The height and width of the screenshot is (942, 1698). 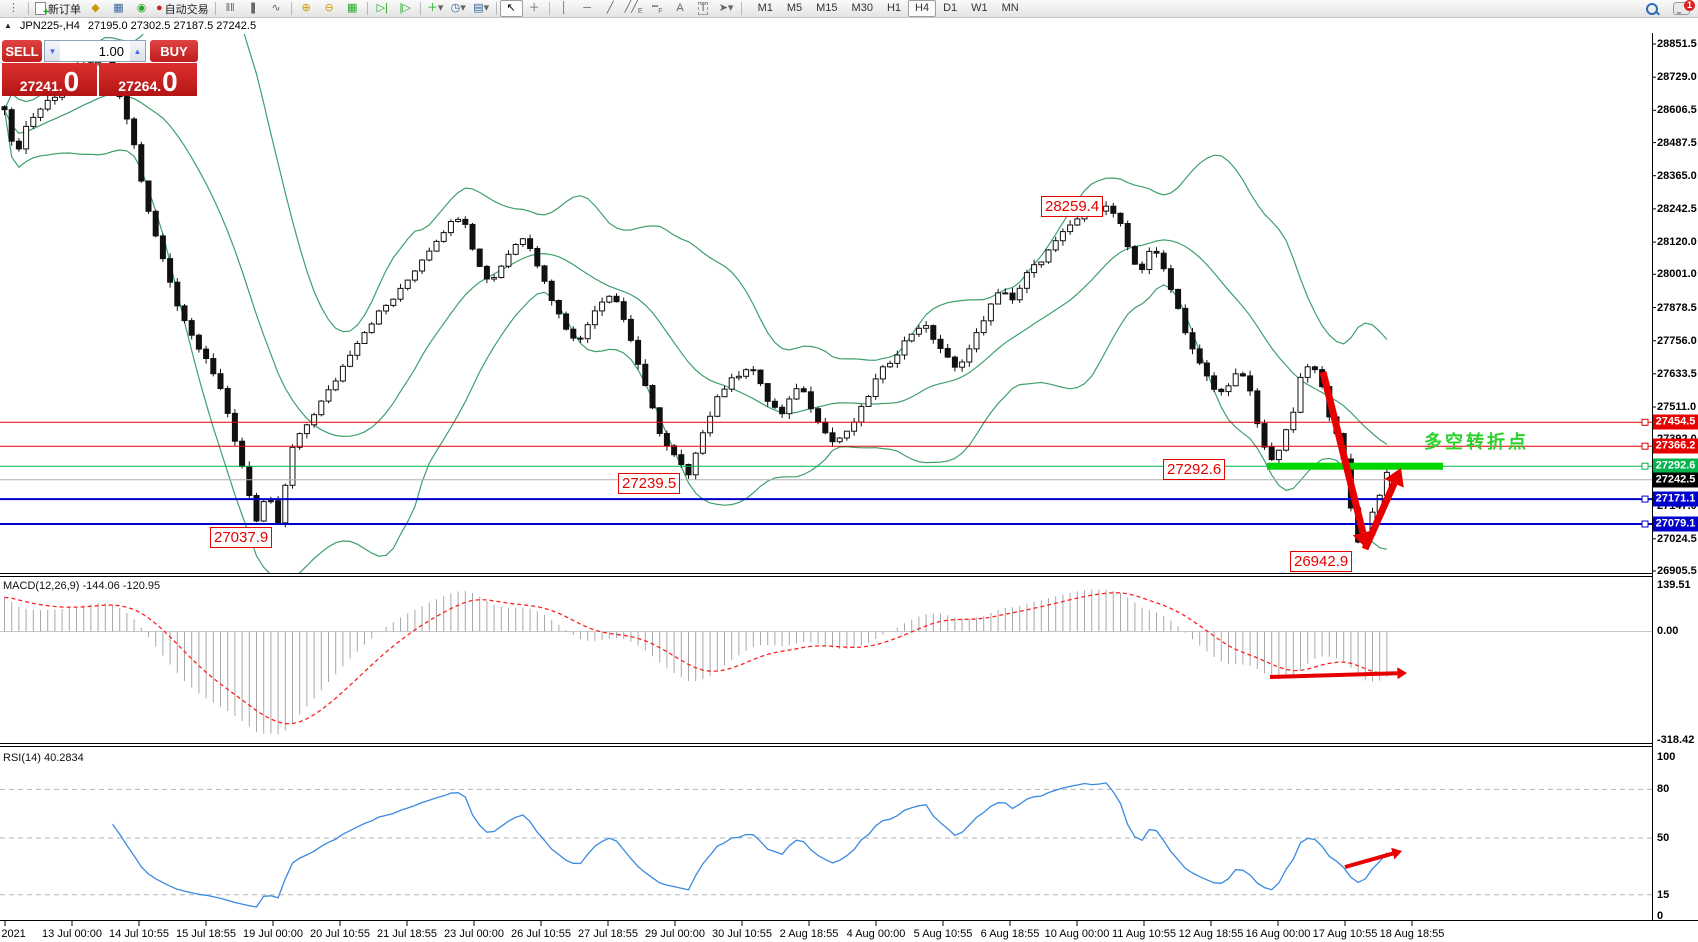 What do you see at coordinates (241, 537) in the screenshot?
I see `price-callout: 27037.9` at bounding box center [241, 537].